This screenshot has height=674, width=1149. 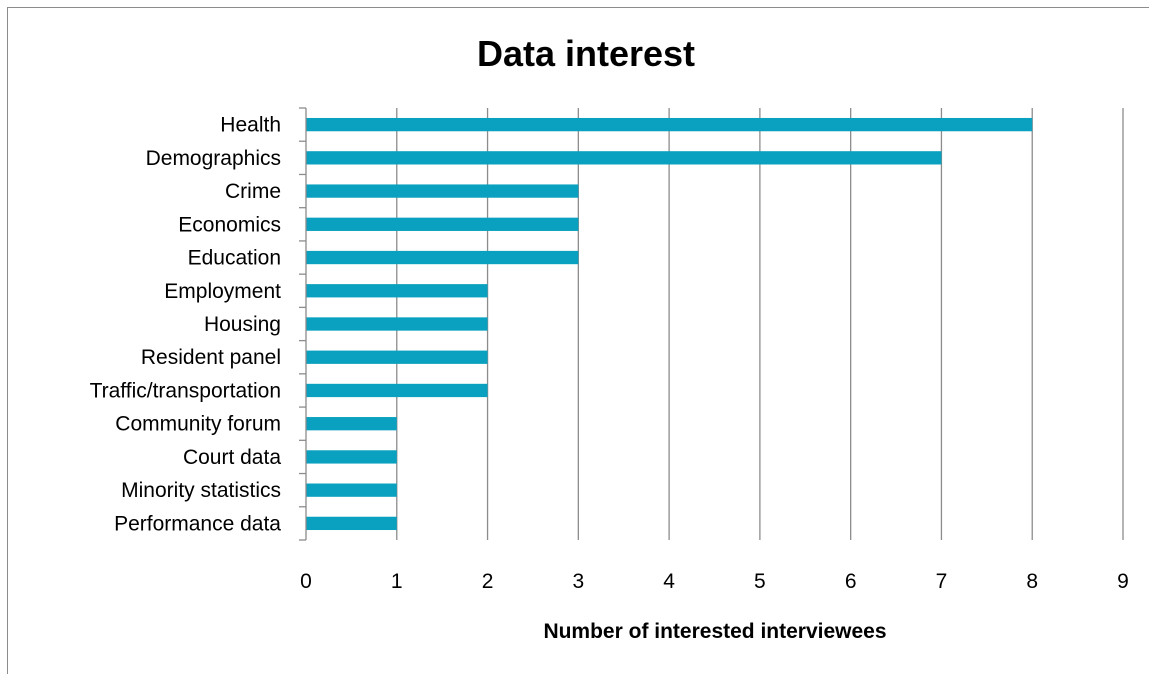 What do you see at coordinates (851, 581) in the screenshot?
I see `x-tick-label: 6` at bounding box center [851, 581].